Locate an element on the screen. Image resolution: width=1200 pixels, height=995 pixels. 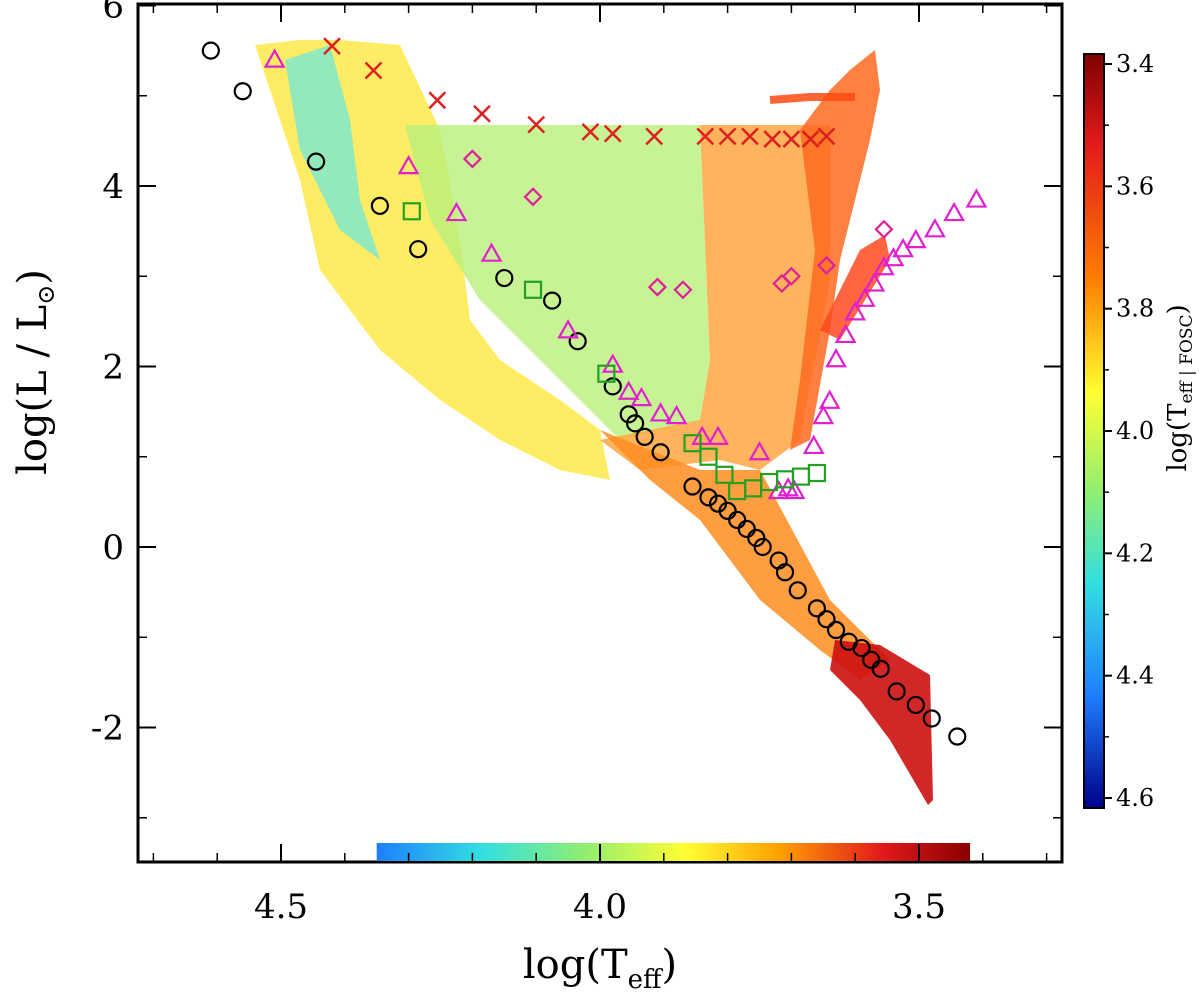
x-axis-title: log(Teff) is located at coordinates (600, 968).